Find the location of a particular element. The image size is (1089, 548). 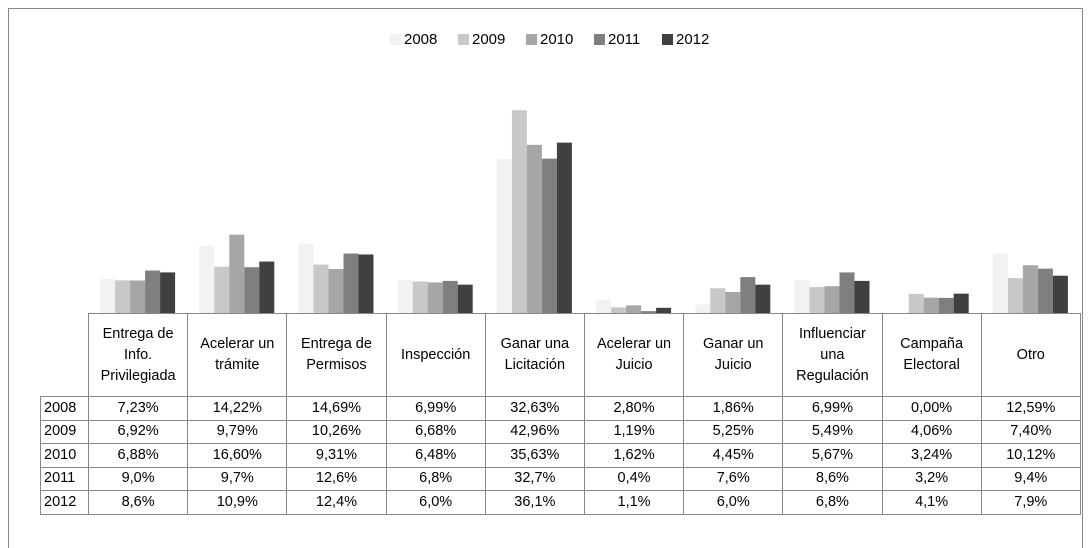

value-cell: 32,7% is located at coordinates (534, 478).